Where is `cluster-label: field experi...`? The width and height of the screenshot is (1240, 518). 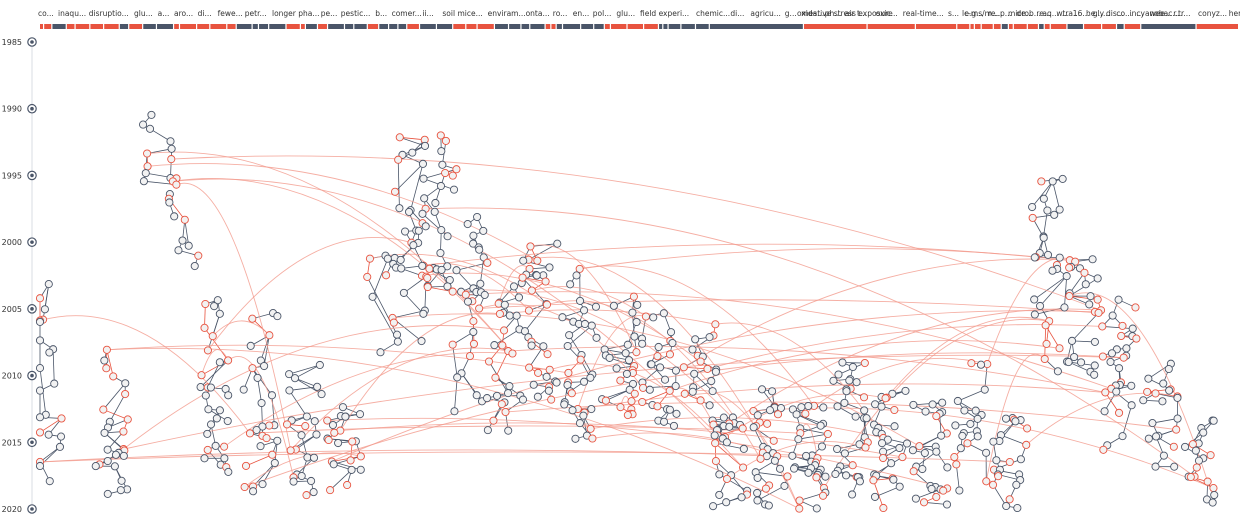
cluster-label: field experi... is located at coordinates (664, 13).